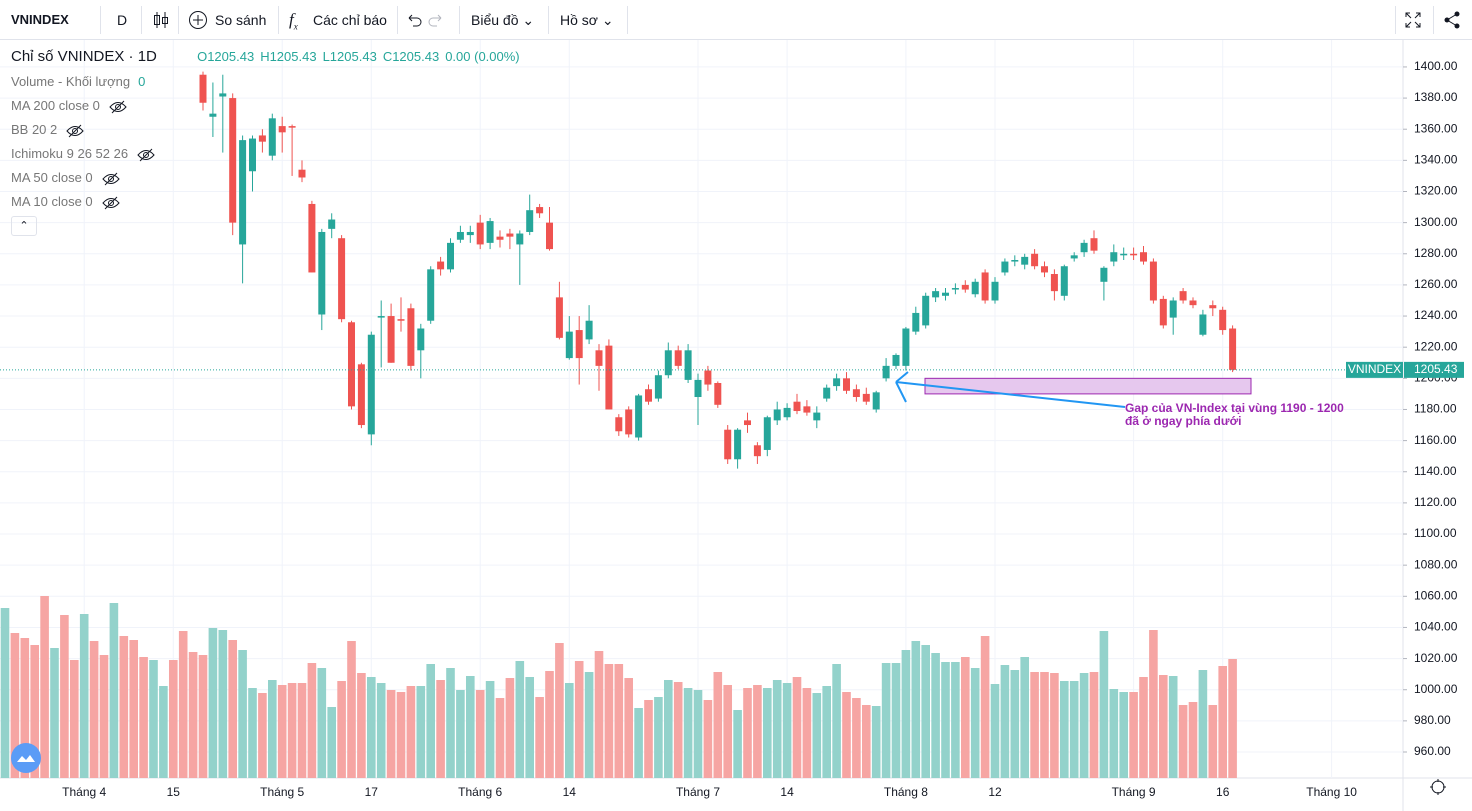  I want to click on study-row: MA 200 close 0, so click(265, 108).